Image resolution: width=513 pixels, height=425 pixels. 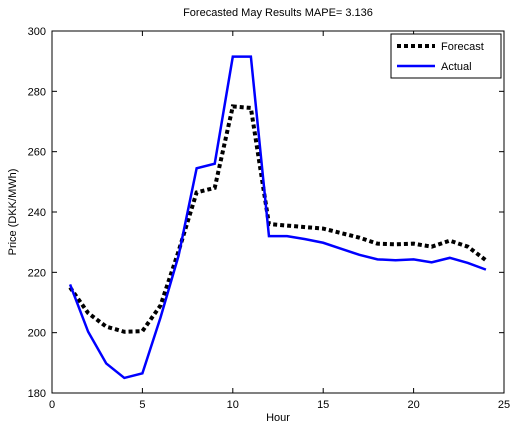 I want to click on chart-title: Forecasted May Results MAPE= 3.136, so click(x=278, y=13).